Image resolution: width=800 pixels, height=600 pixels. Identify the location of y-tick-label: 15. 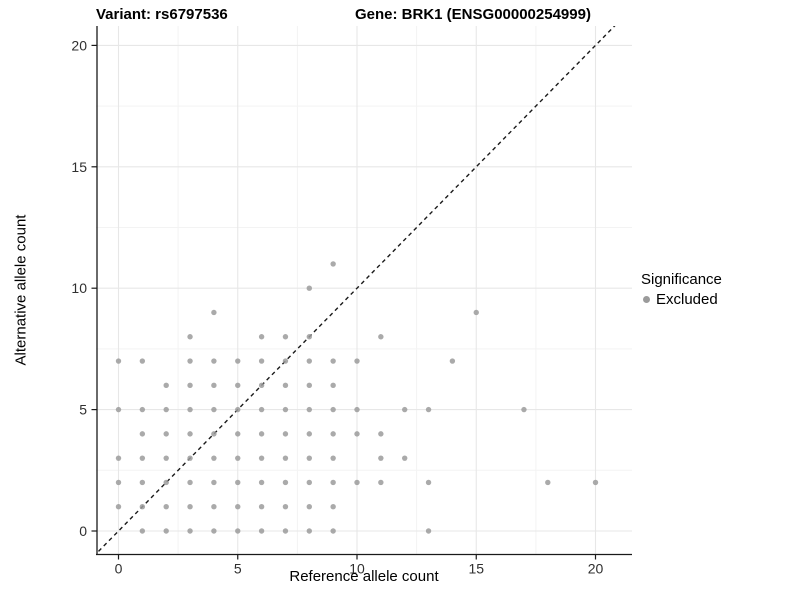
(79, 167).